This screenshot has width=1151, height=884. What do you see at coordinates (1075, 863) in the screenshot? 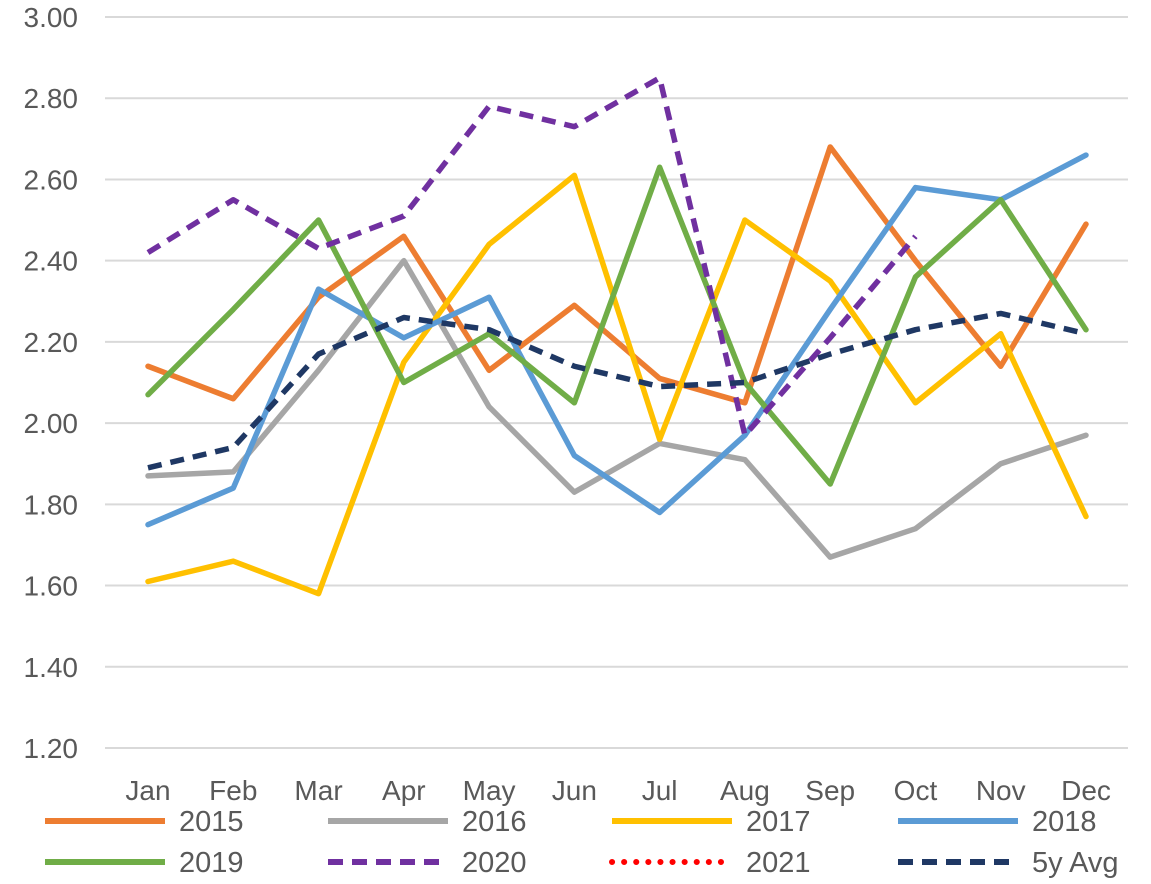
I see `legend-label-5y-avg: 5y Avg` at bounding box center [1075, 863].